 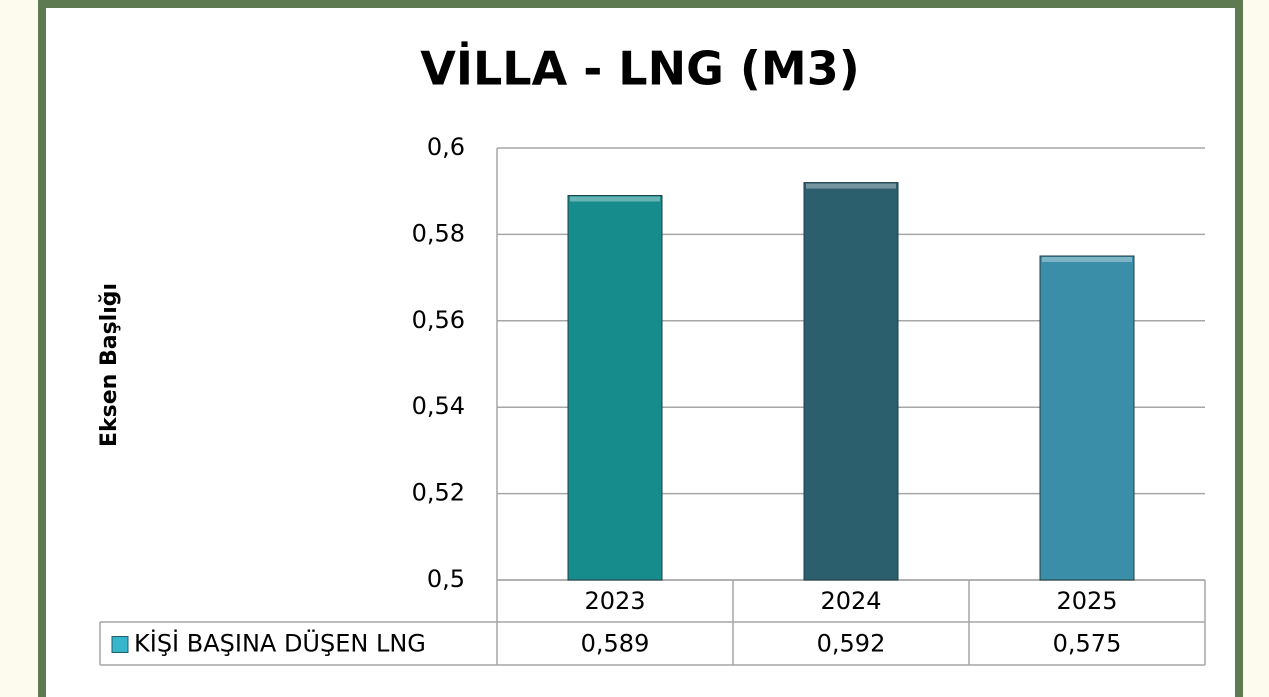 I want to click on y-tick-label: 0,58, so click(x=438, y=233).